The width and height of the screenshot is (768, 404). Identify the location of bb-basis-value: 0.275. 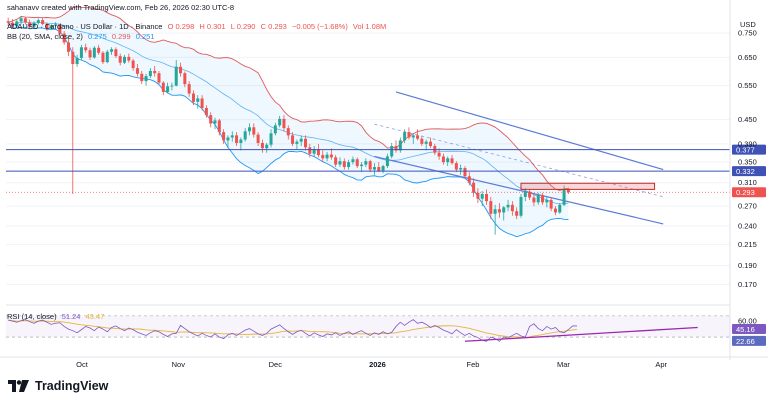
(97, 36).